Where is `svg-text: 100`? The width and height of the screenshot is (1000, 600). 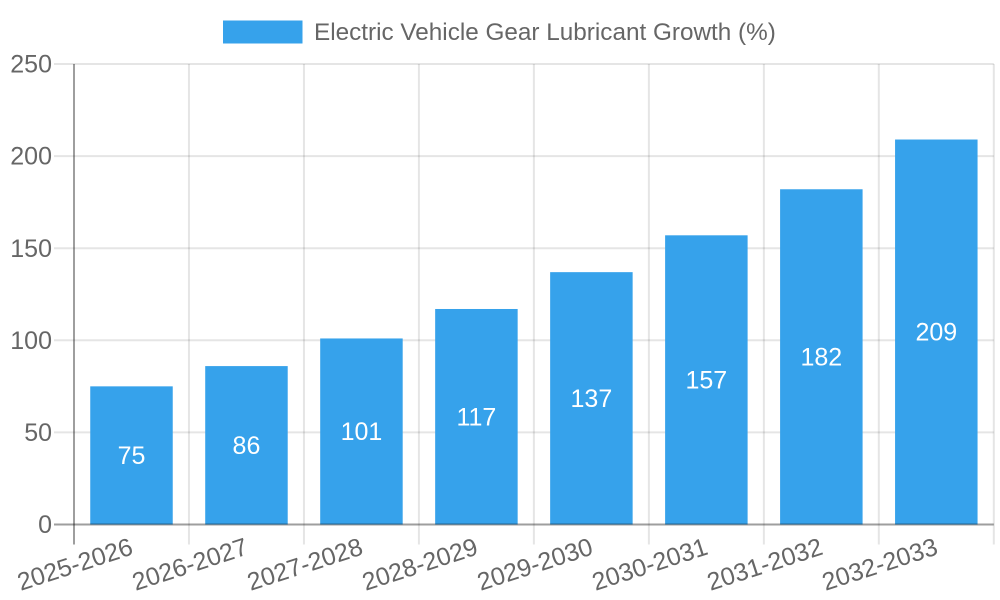
svg-text: 100 is located at coordinates (31, 341).